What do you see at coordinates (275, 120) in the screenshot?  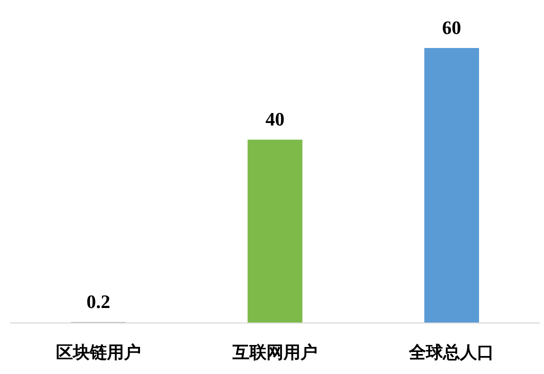 I see `data-label: 40` at bounding box center [275, 120].